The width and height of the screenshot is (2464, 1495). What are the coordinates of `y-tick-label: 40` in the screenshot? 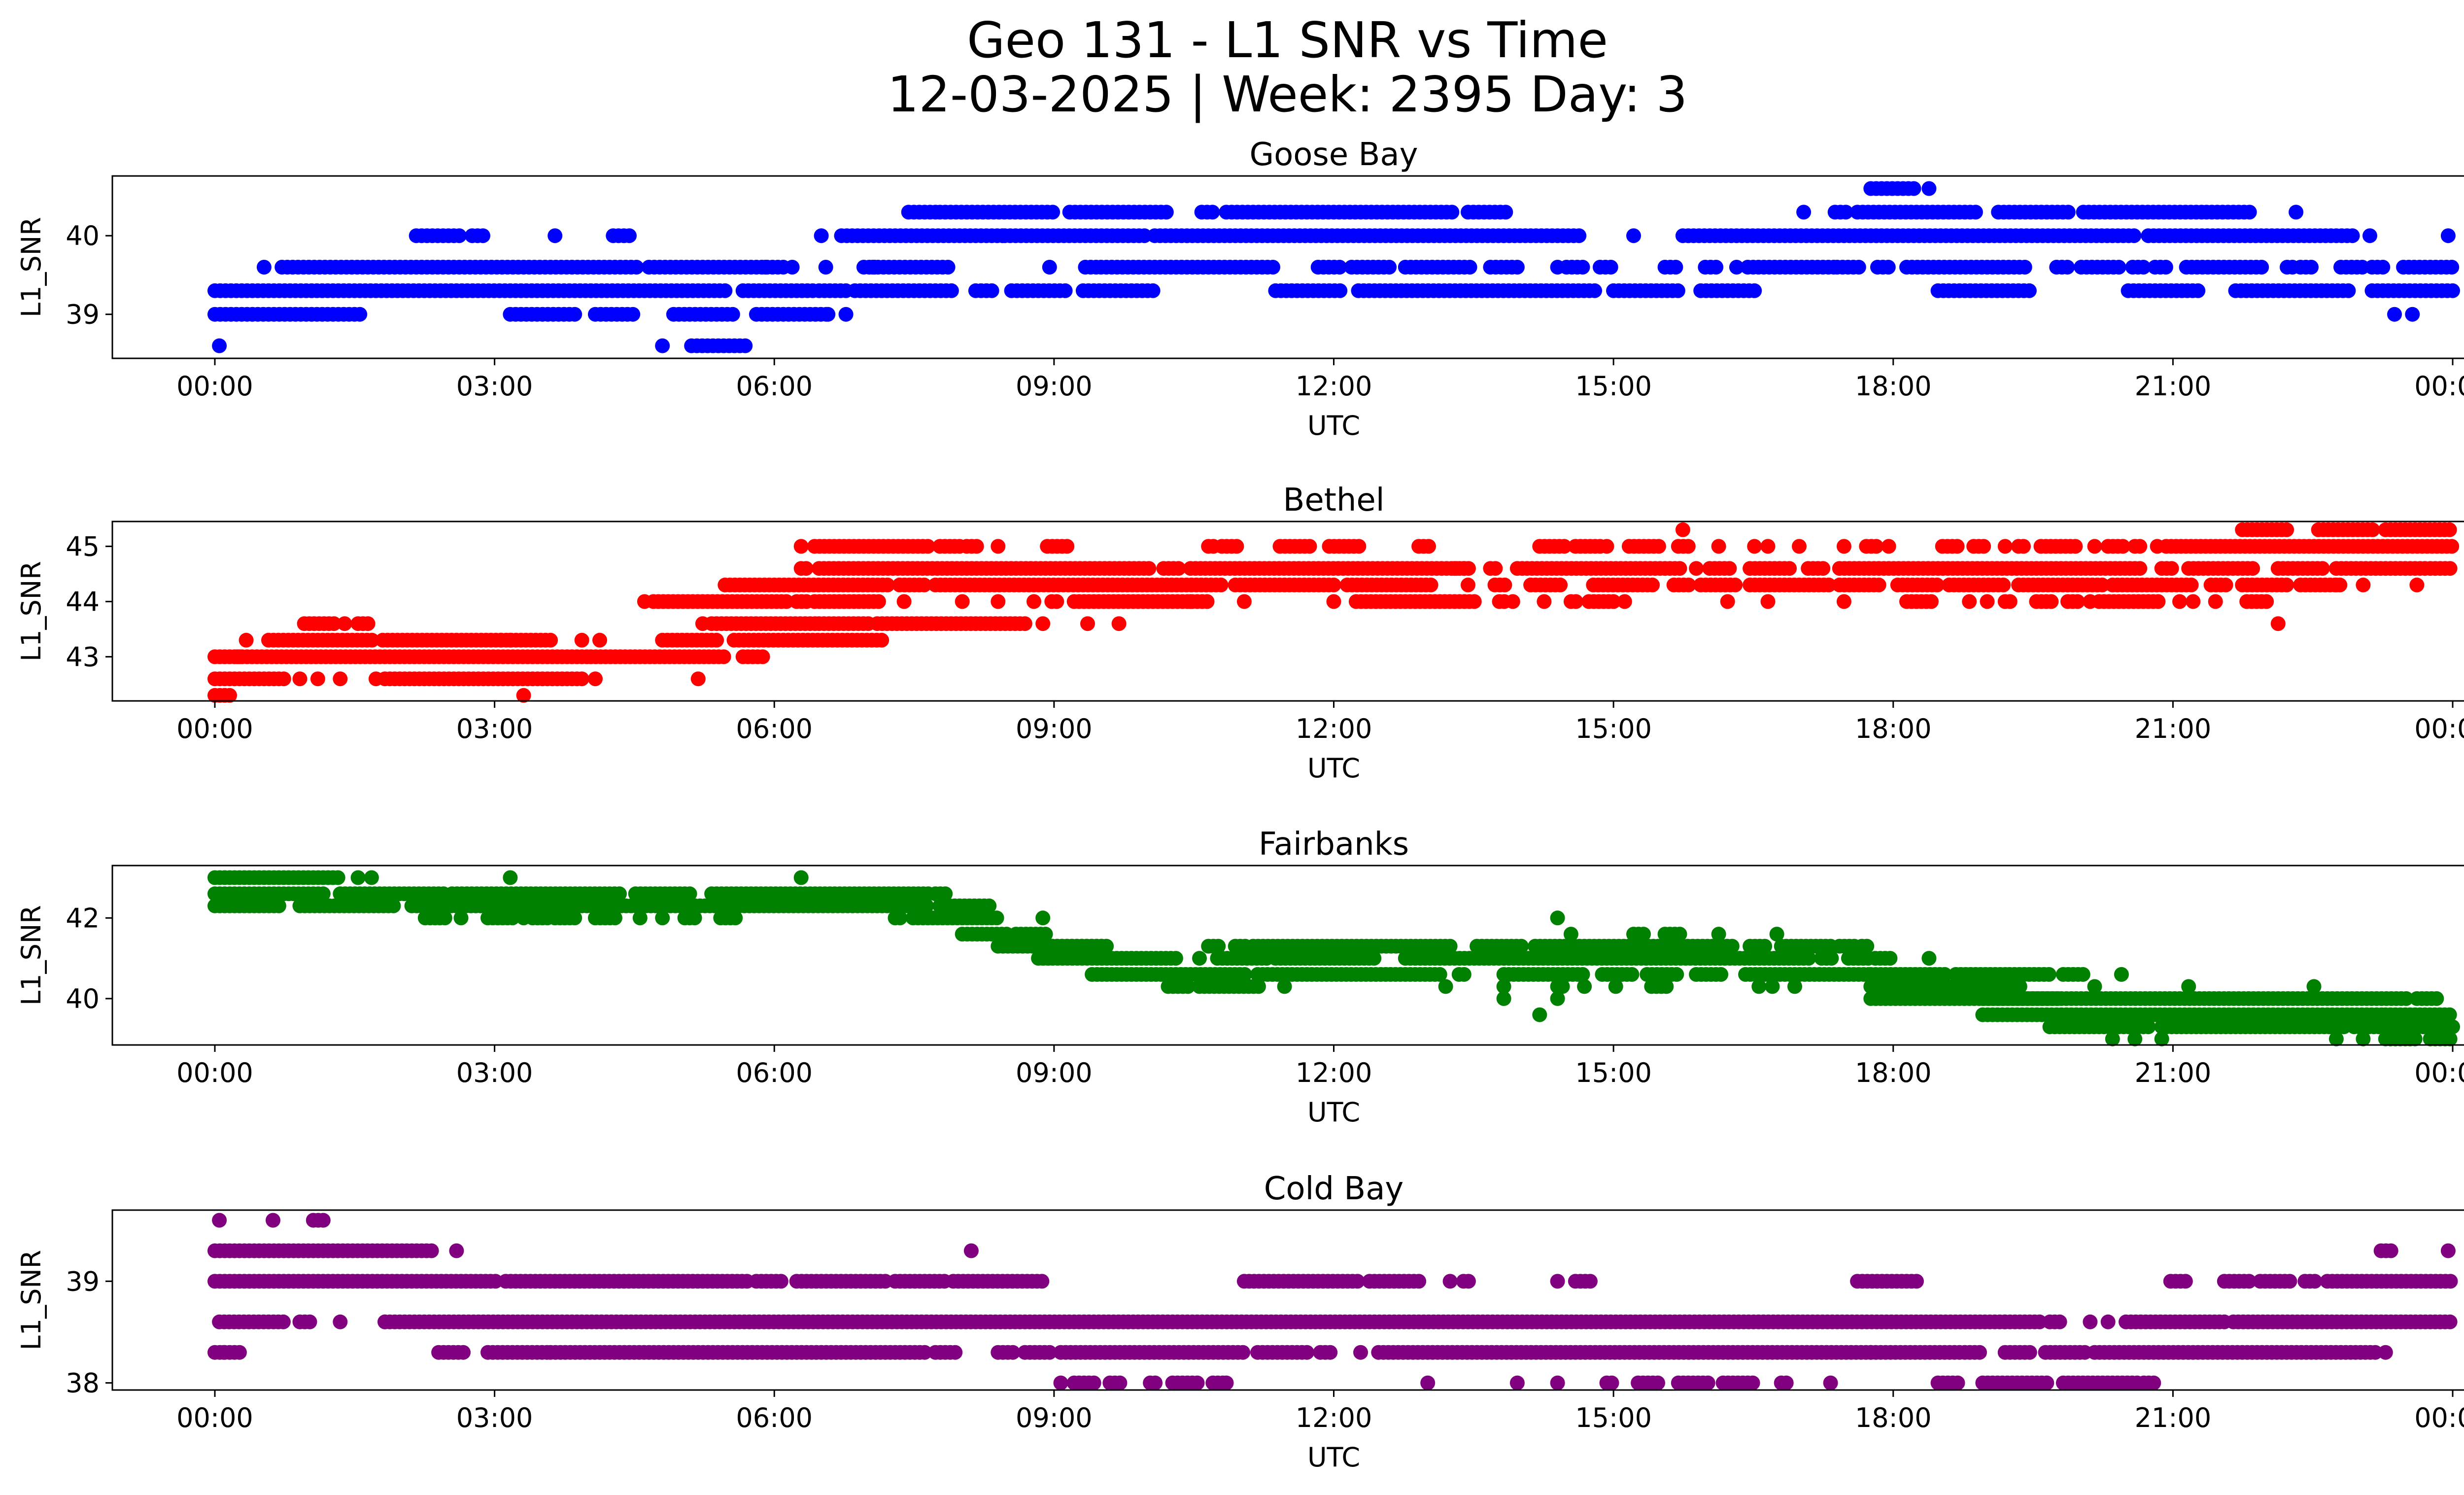 It's located at (83, 235).